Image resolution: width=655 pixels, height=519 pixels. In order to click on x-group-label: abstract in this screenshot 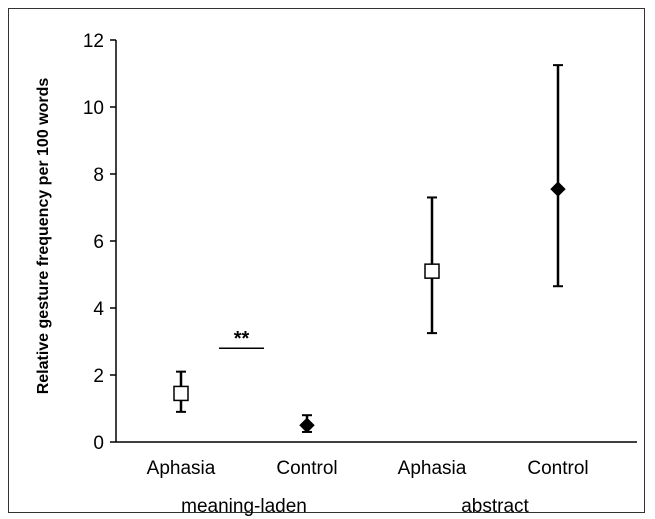, I will do `click(495, 506)`.